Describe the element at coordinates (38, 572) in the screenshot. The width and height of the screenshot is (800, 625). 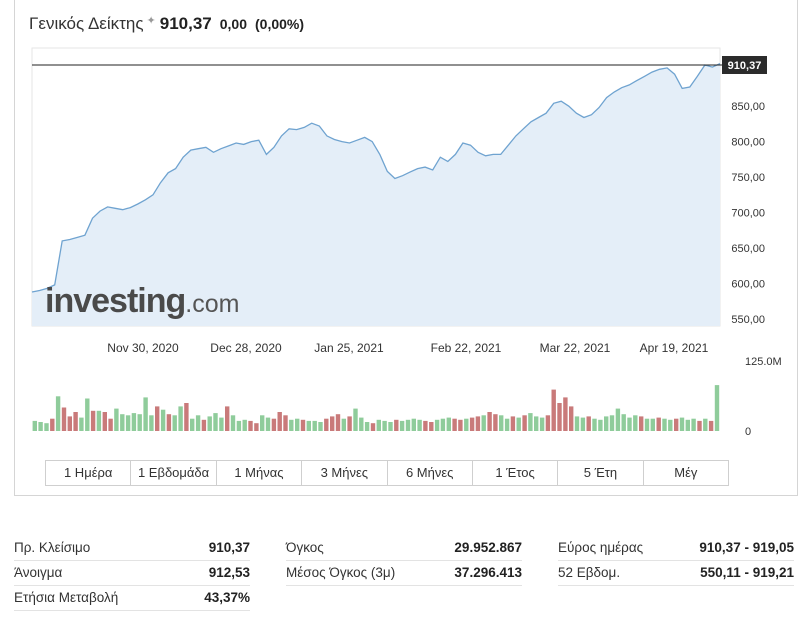
I see `stat-label: Άνοιγμα` at that location.